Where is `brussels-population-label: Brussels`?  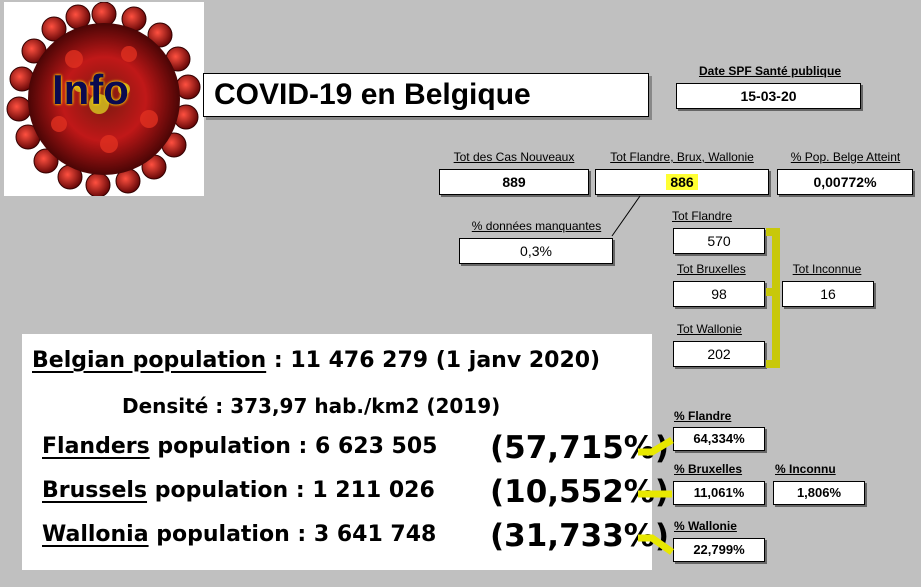 brussels-population-label: Brussels is located at coordinates (95, 490).